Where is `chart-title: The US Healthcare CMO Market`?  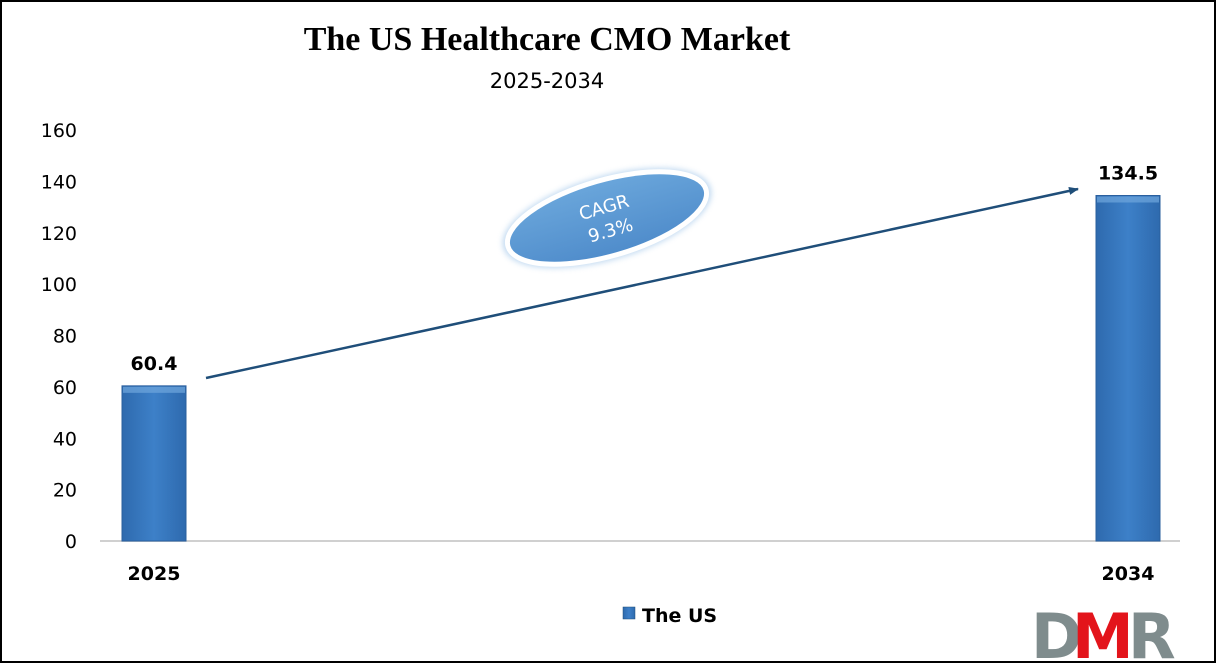 chart-title: The US Healthcare CMO Market is located at coordinates (547, 39).